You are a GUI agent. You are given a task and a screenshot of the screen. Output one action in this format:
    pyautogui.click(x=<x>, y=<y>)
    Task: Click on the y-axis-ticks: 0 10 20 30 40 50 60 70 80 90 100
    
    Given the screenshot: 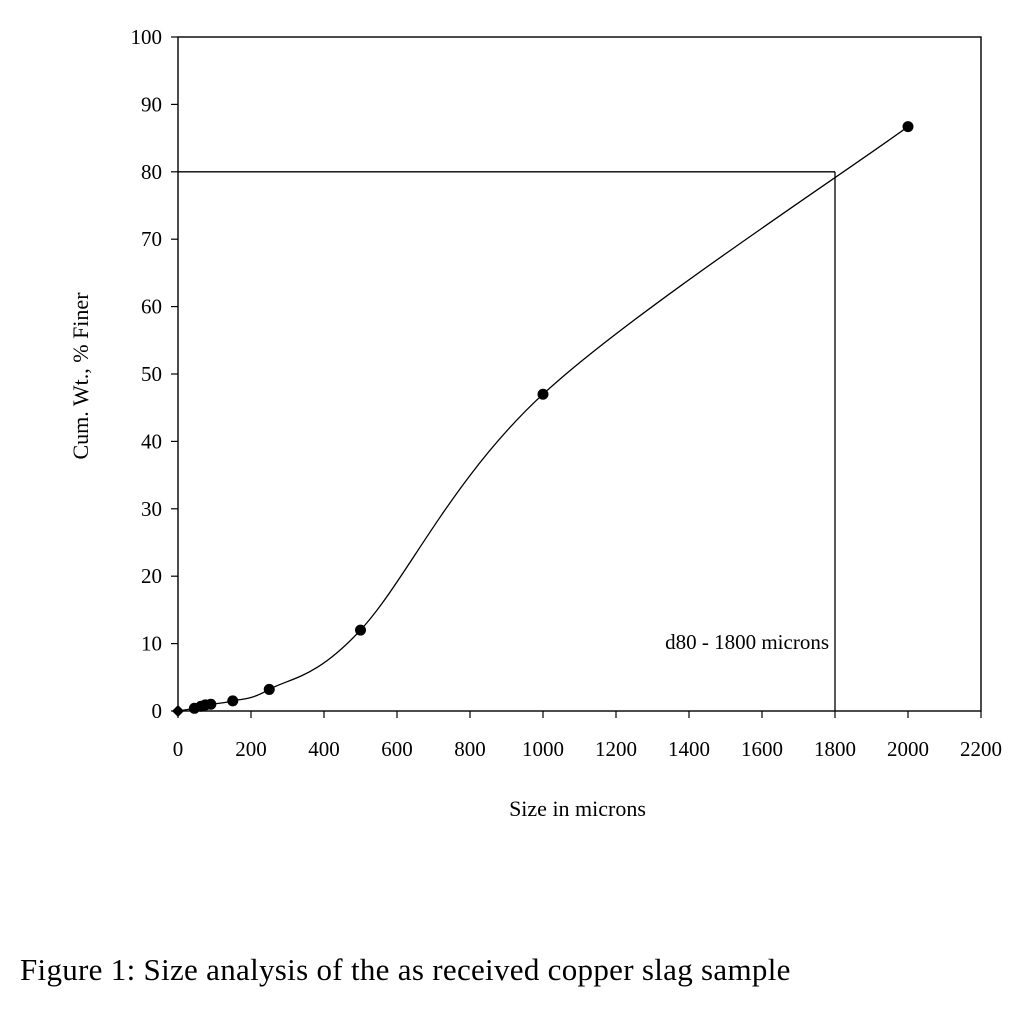 What is the action you would take?
    pyautogui.click(x=154, y=374)
    